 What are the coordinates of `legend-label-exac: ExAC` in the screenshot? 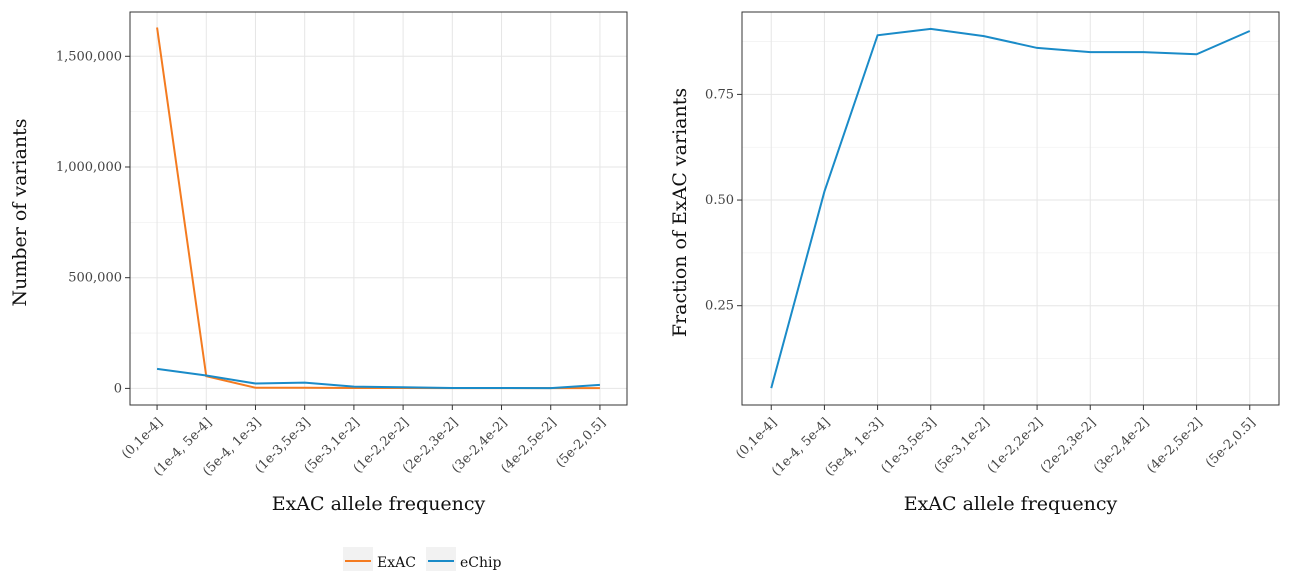 It's located at (396, 563).